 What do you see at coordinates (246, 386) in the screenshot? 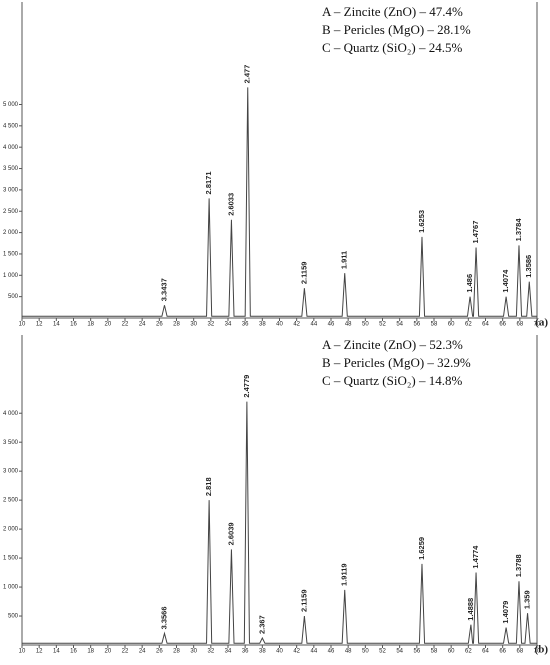
I see `peak-label: 2.4779` at bounding box center [246, 386].